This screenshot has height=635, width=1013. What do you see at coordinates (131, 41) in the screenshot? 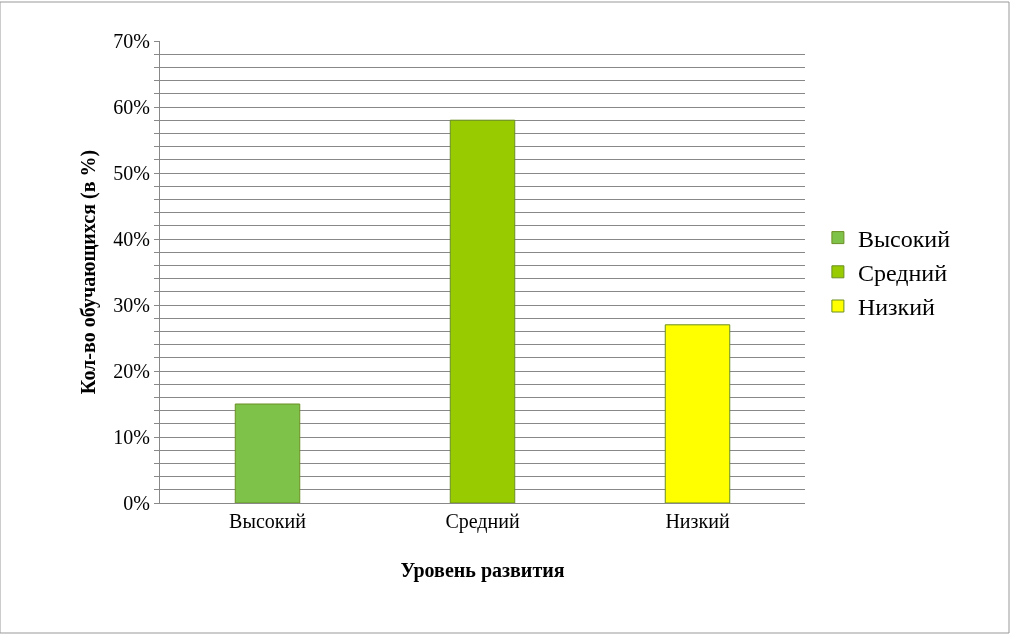
I see `y-tick-label: 70%` at bounding box center [131, 41].